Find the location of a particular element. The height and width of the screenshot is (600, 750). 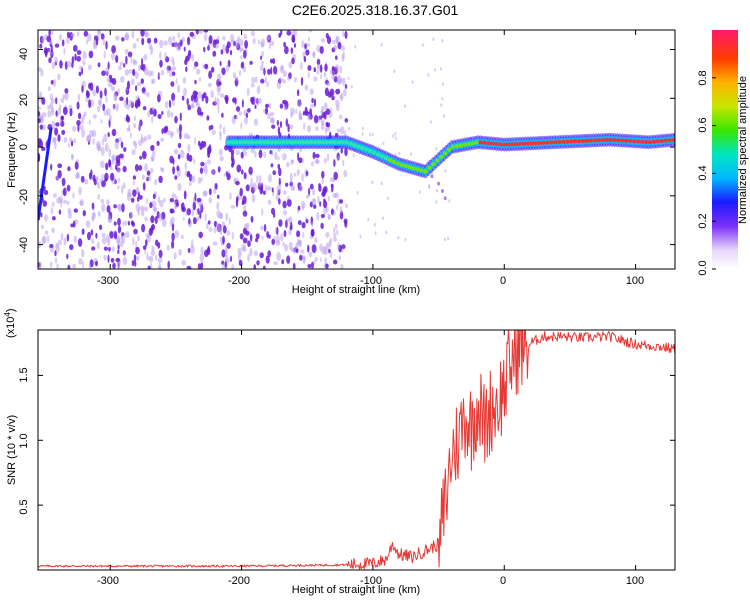

spectrogram-ridge is located at coordinates (356, 174).